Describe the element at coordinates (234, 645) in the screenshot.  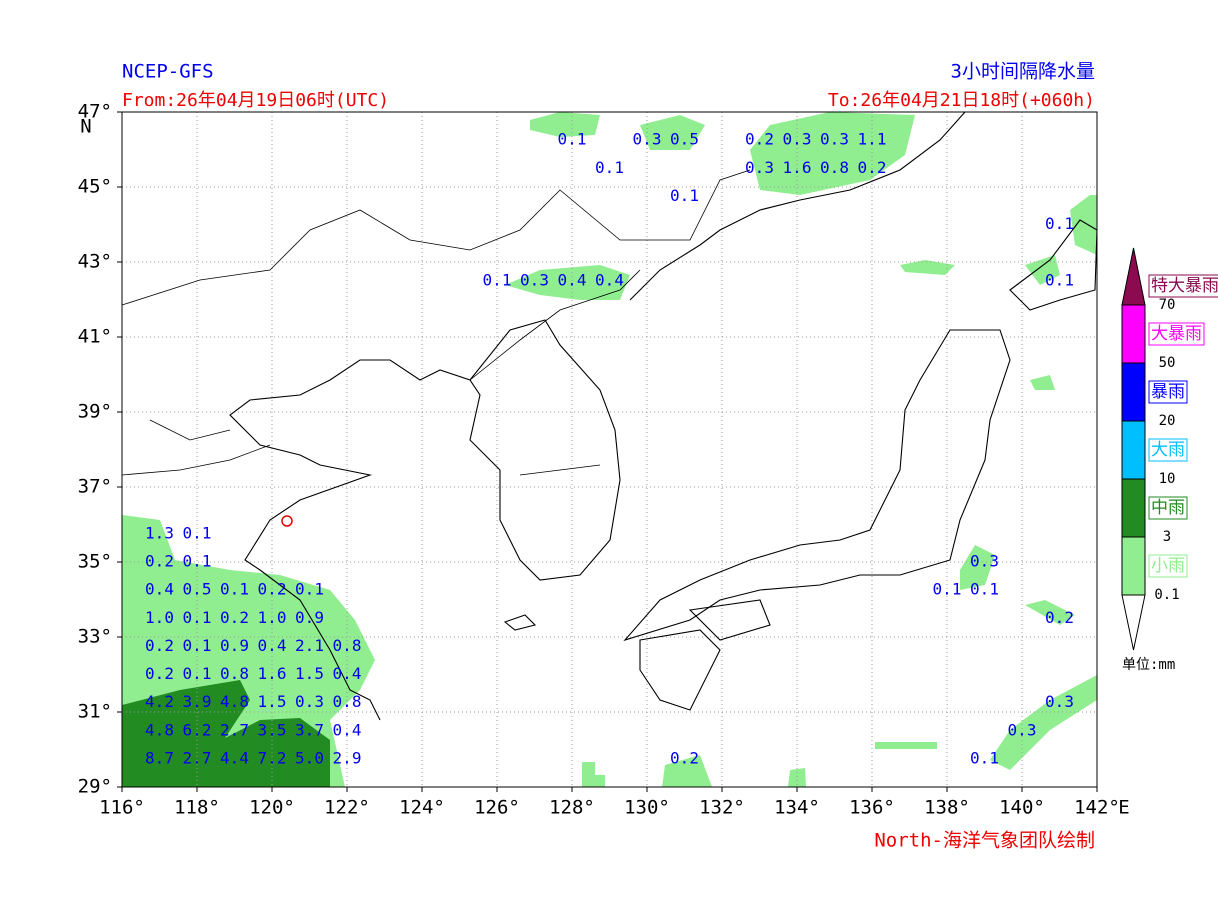
I see `precip-value: 0.9` at that location.